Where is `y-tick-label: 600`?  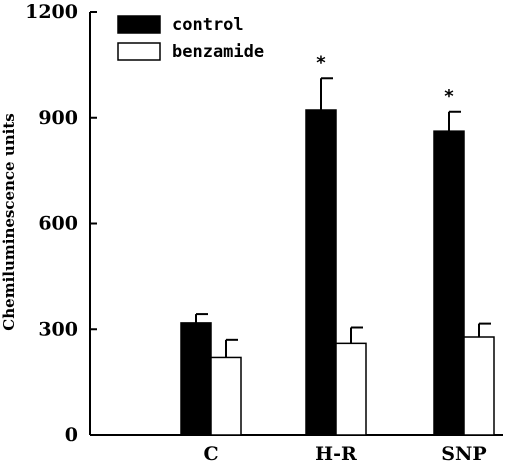 y-tick-label: 600 is located at coordinates (58, 224).